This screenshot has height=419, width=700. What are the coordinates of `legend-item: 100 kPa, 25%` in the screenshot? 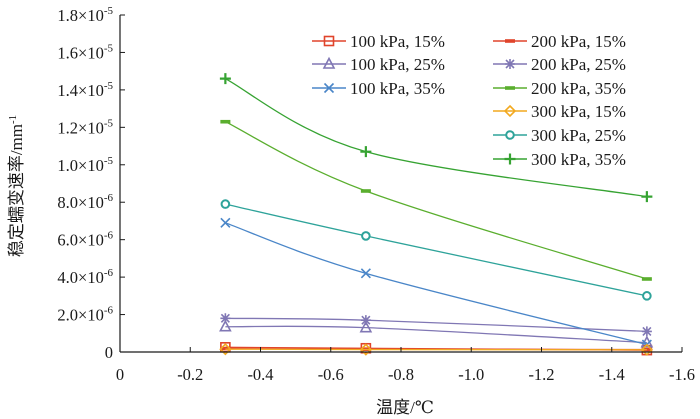 It's located at (378, 64).